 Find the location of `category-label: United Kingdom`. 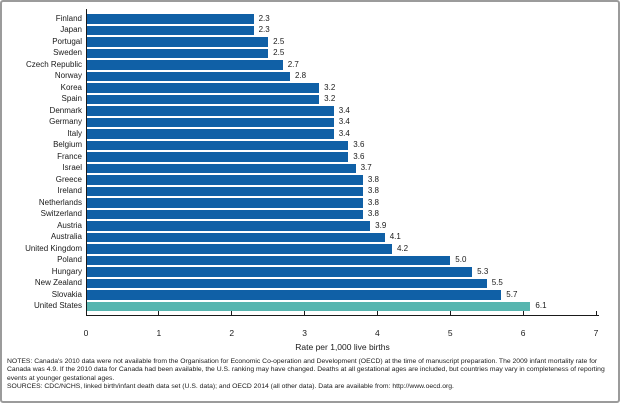

category-label: United Kingdom is located at coordinates (53, 248).